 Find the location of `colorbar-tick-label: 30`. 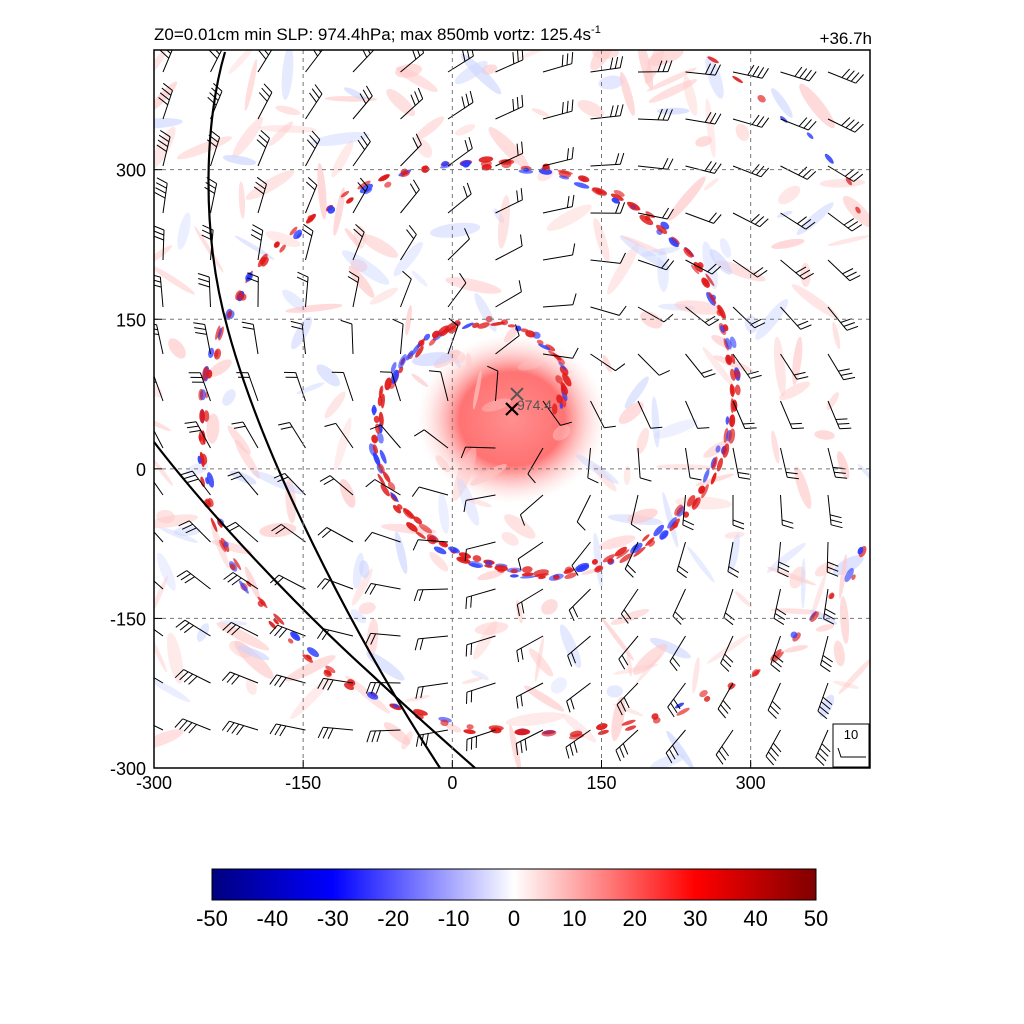

colorbar-tick-label: 30 is located at coordinates (695, 918).